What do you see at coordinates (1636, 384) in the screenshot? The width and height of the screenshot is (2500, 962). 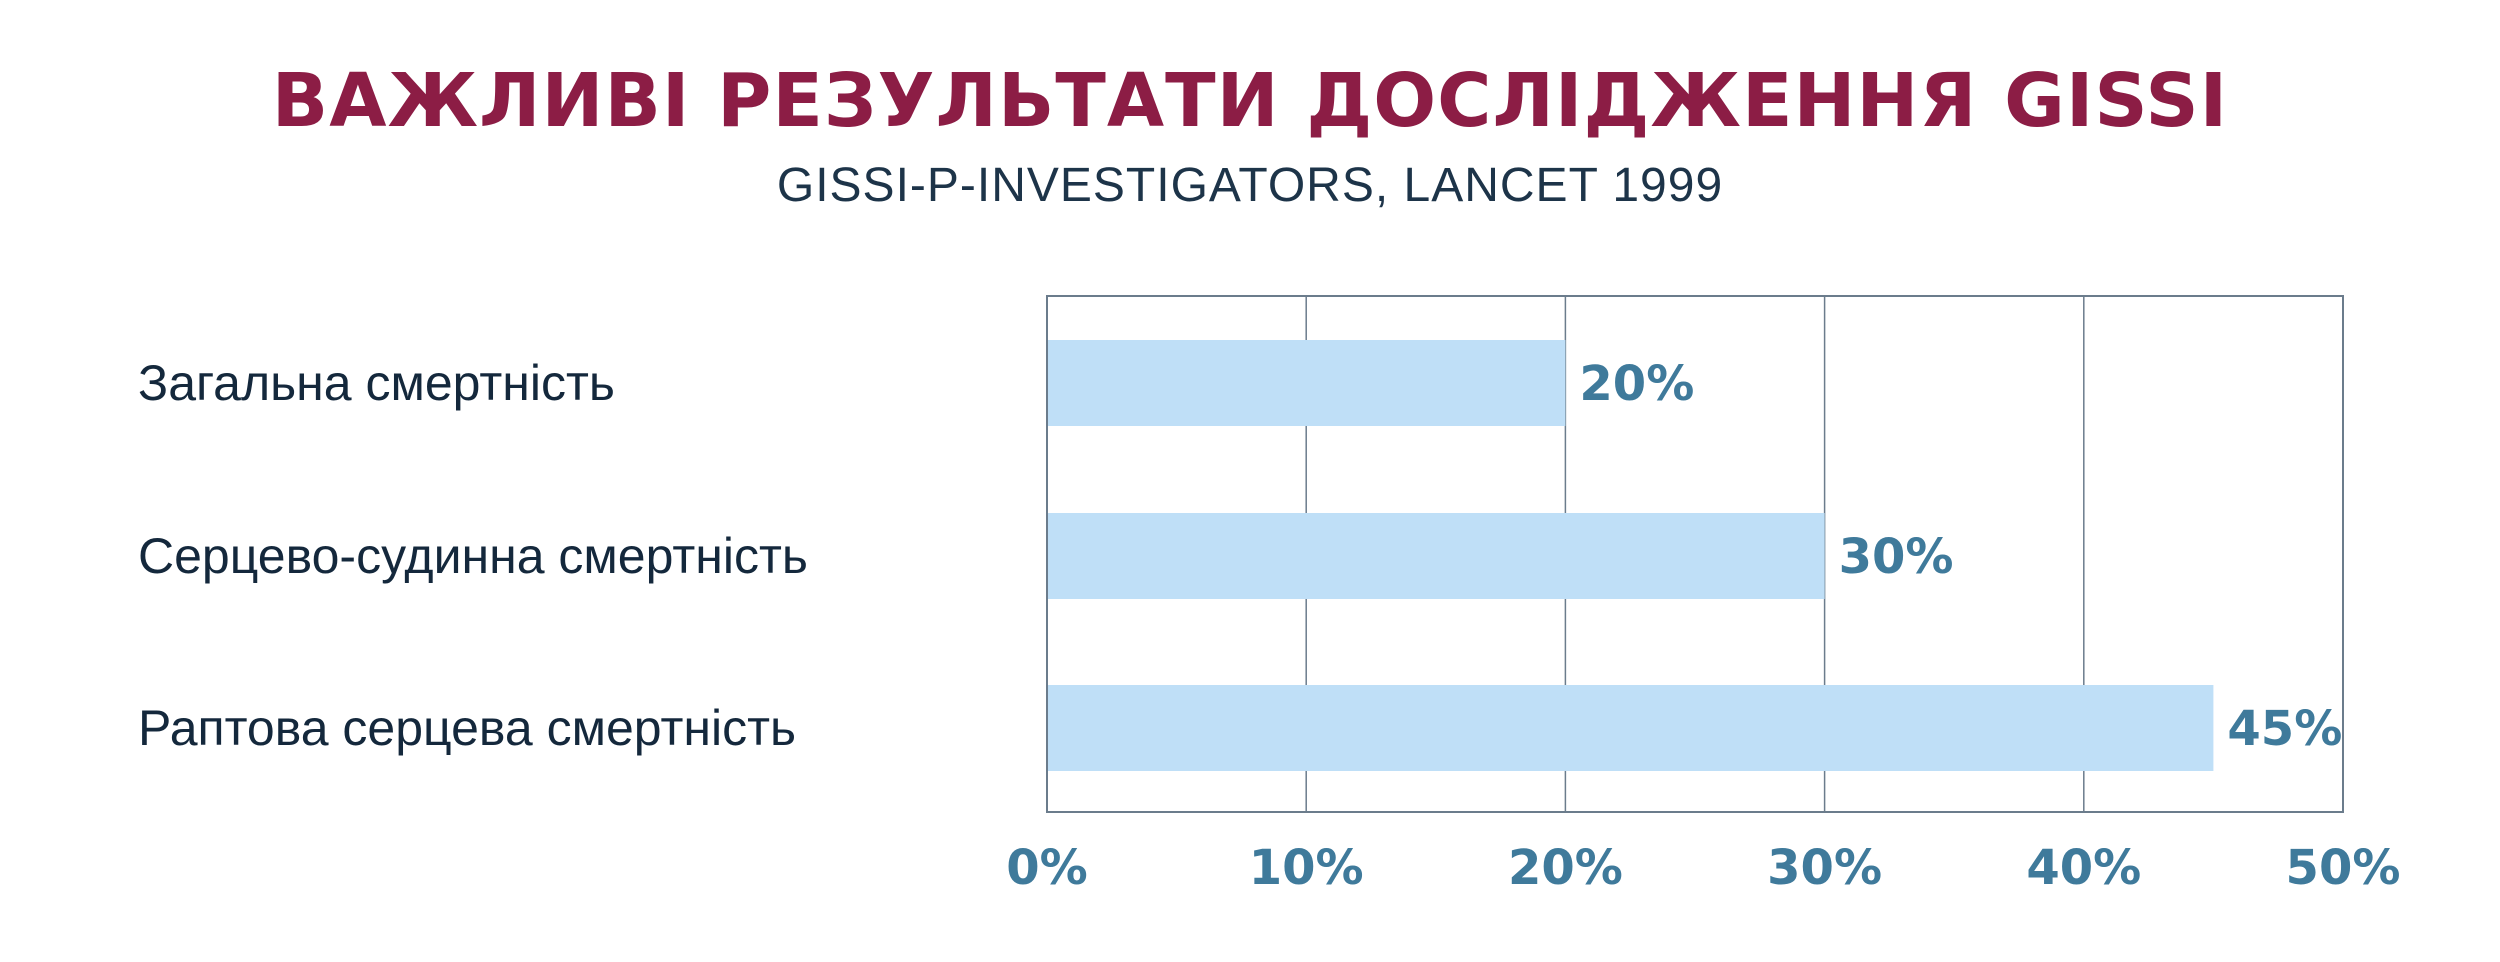 I see `bar-value-label: 20%` at bounding box center [1636, 384].